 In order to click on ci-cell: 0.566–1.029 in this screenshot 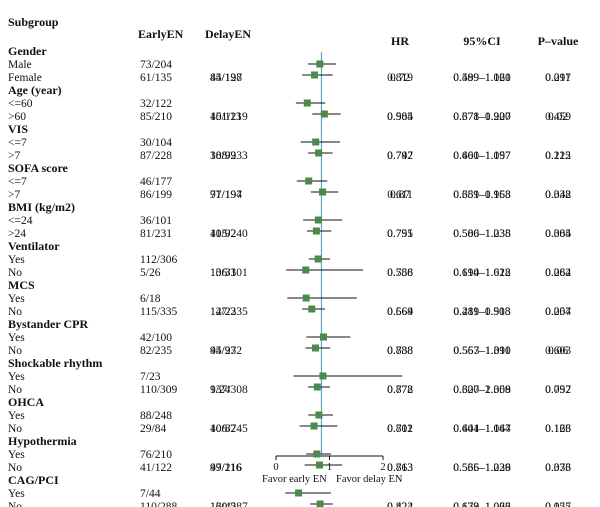, I will do `click(482, 468)`.